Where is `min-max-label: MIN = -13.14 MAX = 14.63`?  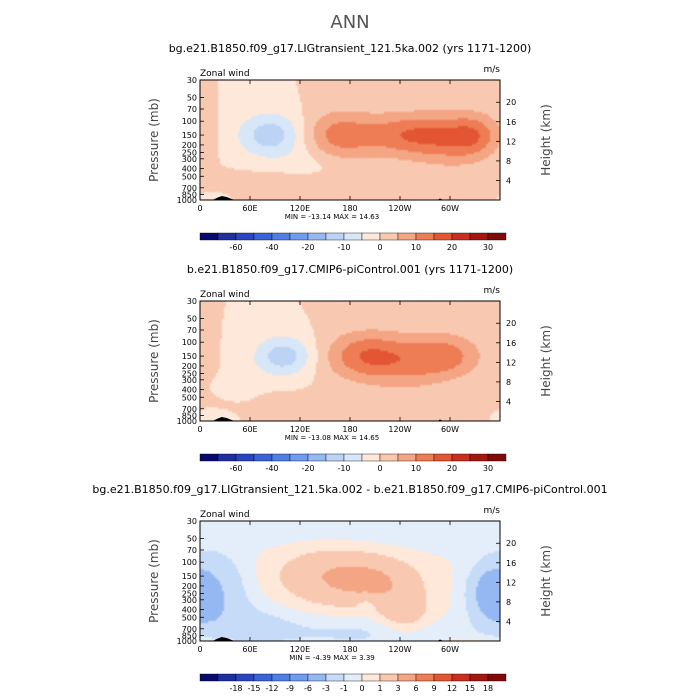 min-max-label: MIN = -13.14 MAX = 14.63 is located at coordinates (332, 217).